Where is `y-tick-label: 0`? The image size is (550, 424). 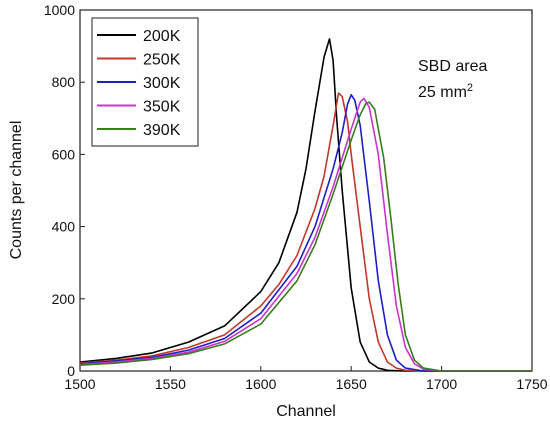 y-tick-label: 0 is located at coordinates (71, 371).